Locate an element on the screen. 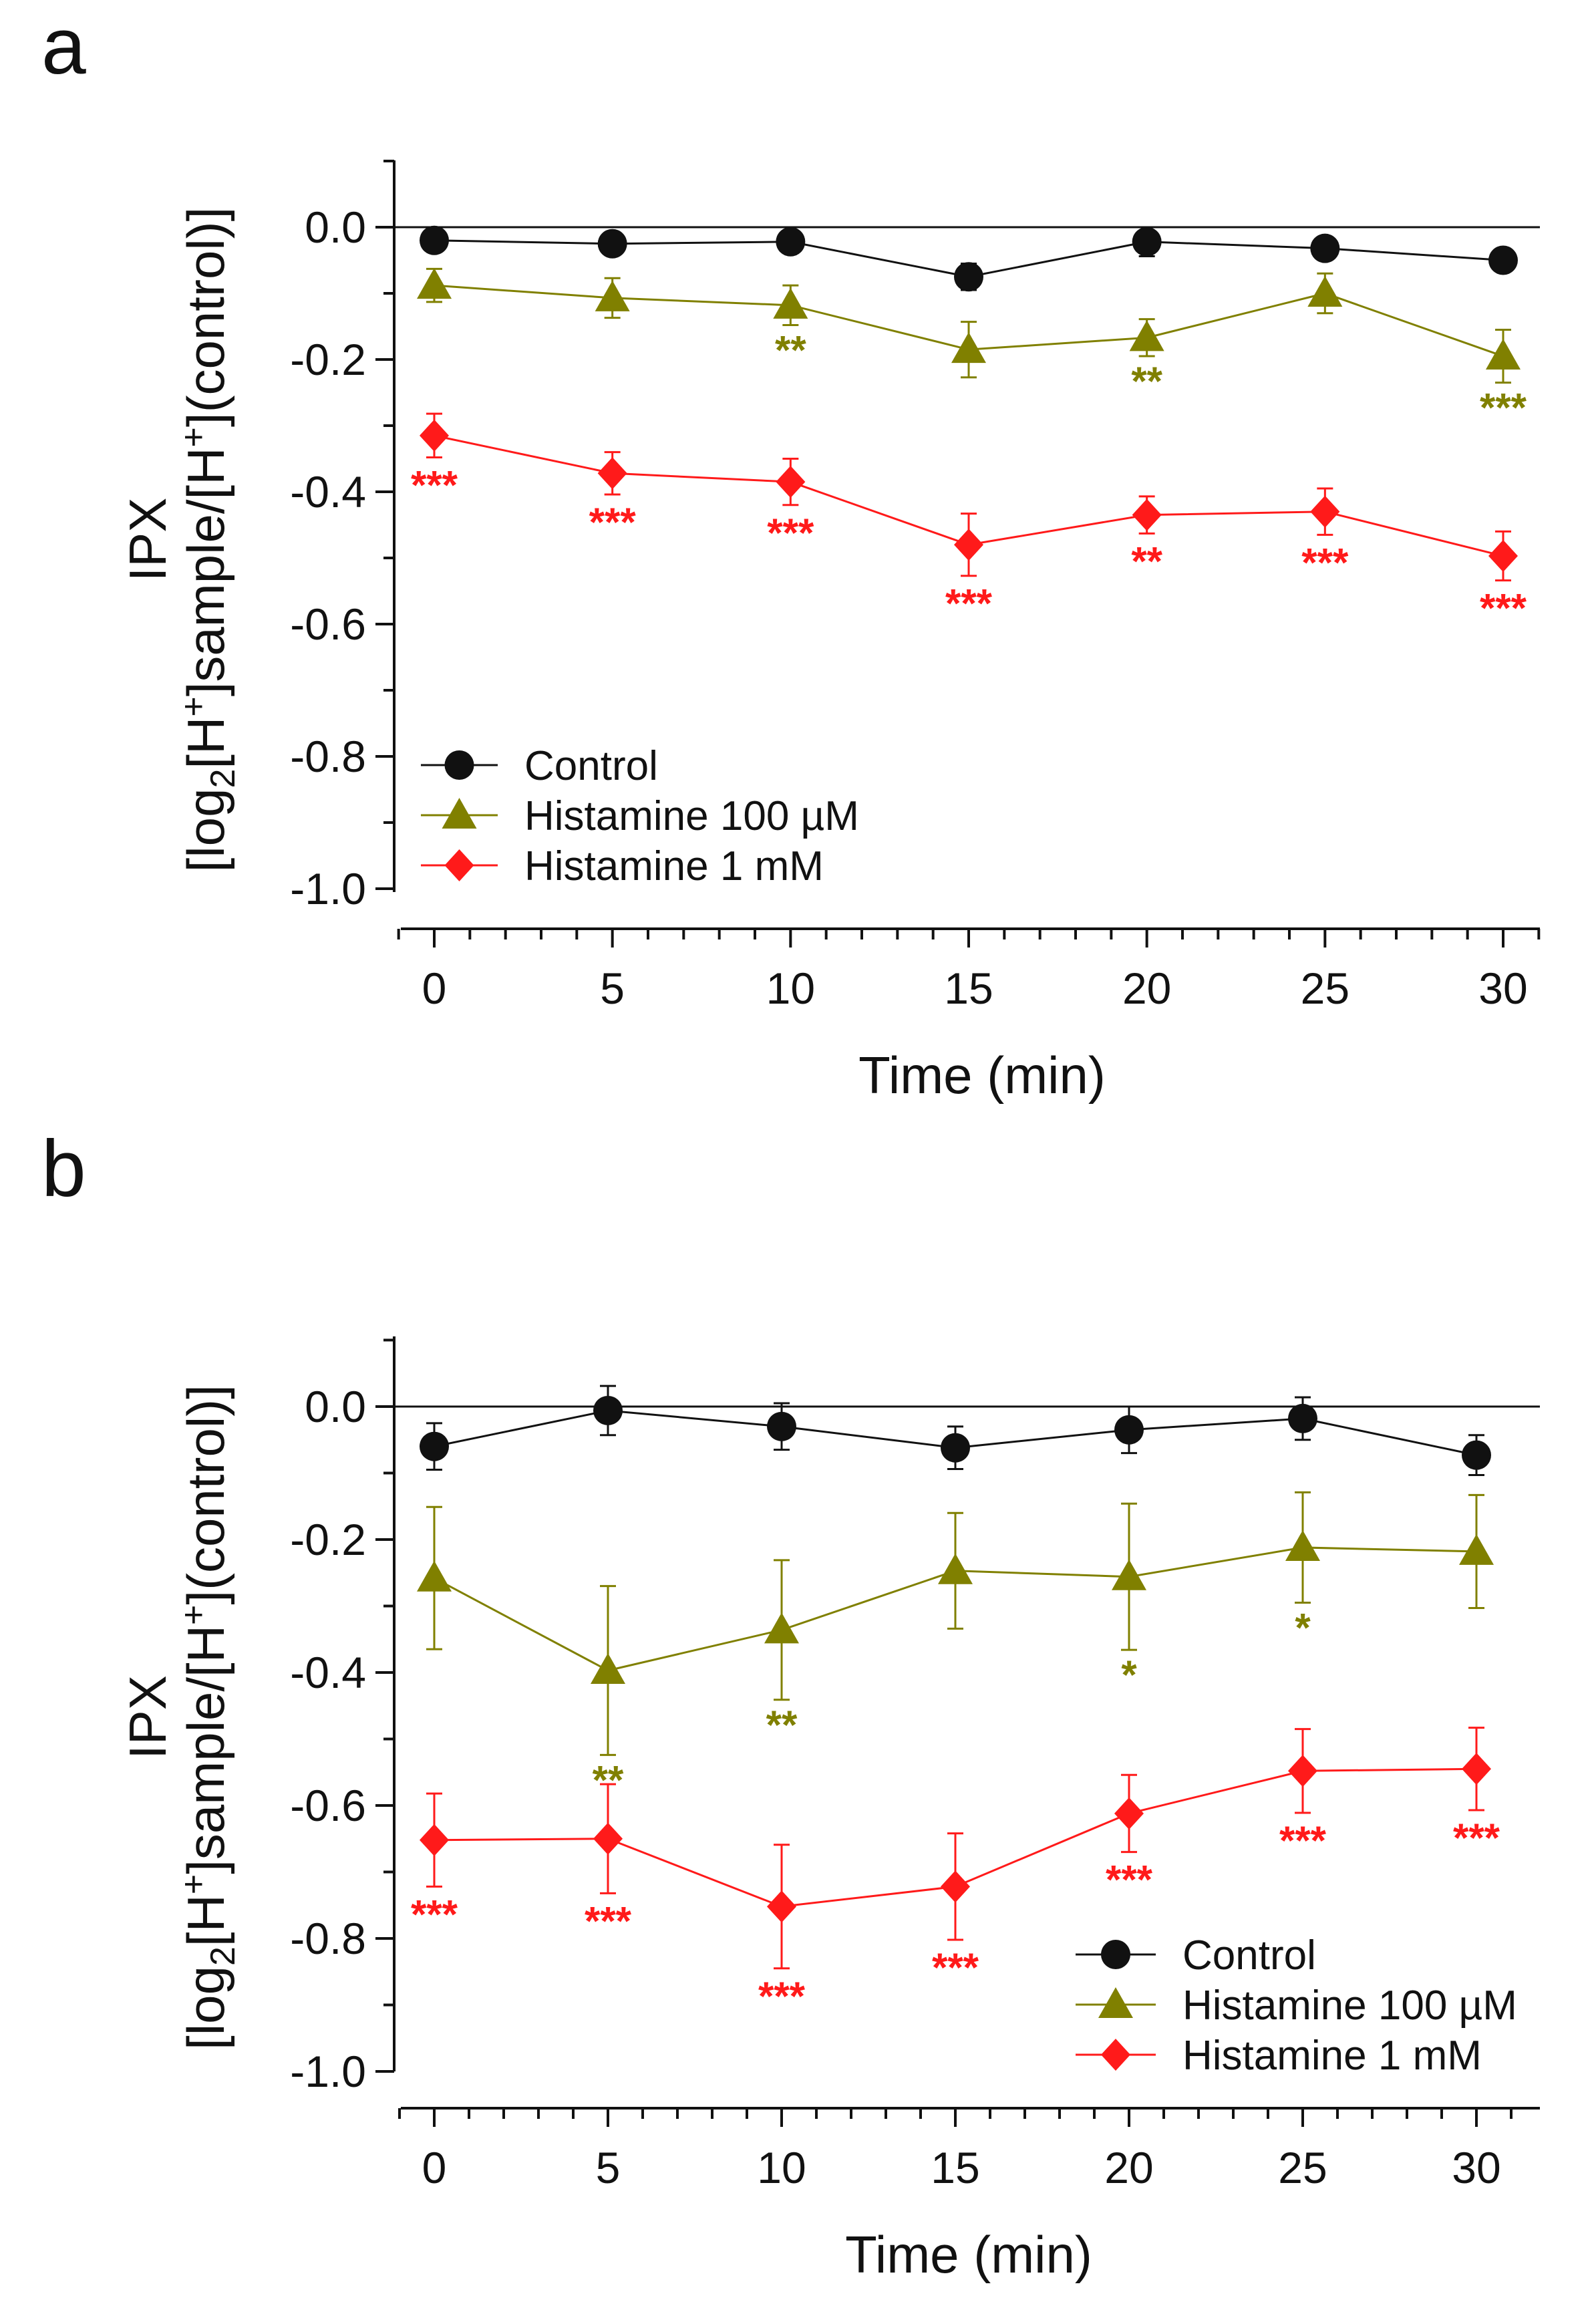 This screenshot has height=2324, width=1592. panel-label: a is located at coordinates (64, 46).